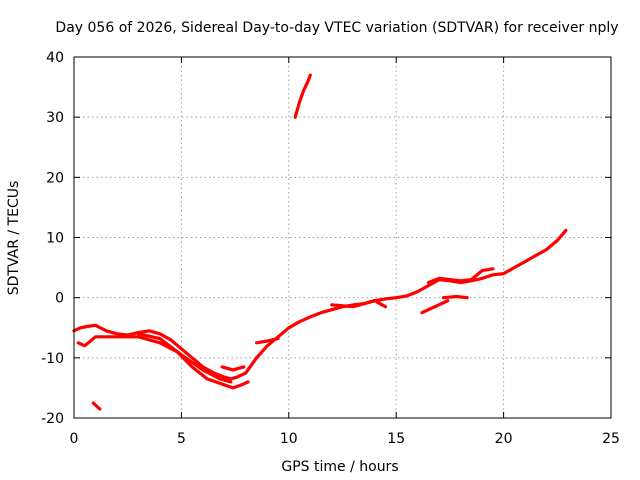 The height and width of the screenshot is (480, 640). Describe the element at coordinates (14, 238) in the screenshot. I see `y-axis-label: SDTVAR / TECUs` at that location.